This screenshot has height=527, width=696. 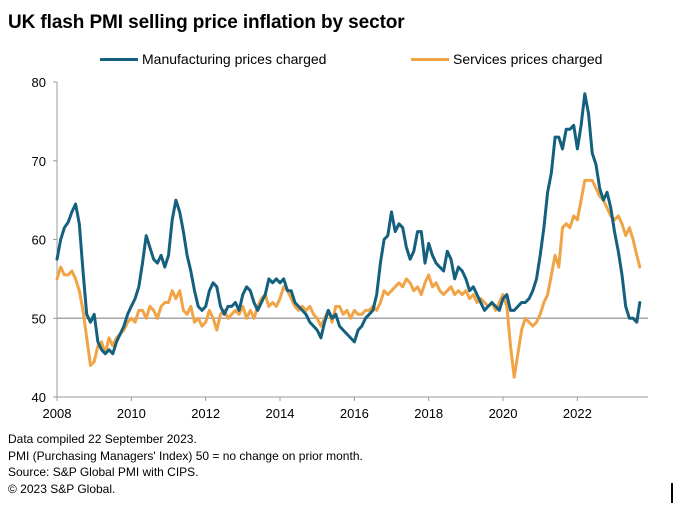 What do you see at coordinates (430, 59) in the screenshot?
I see `legend-swatch-services` at bounding box center [430, 59].